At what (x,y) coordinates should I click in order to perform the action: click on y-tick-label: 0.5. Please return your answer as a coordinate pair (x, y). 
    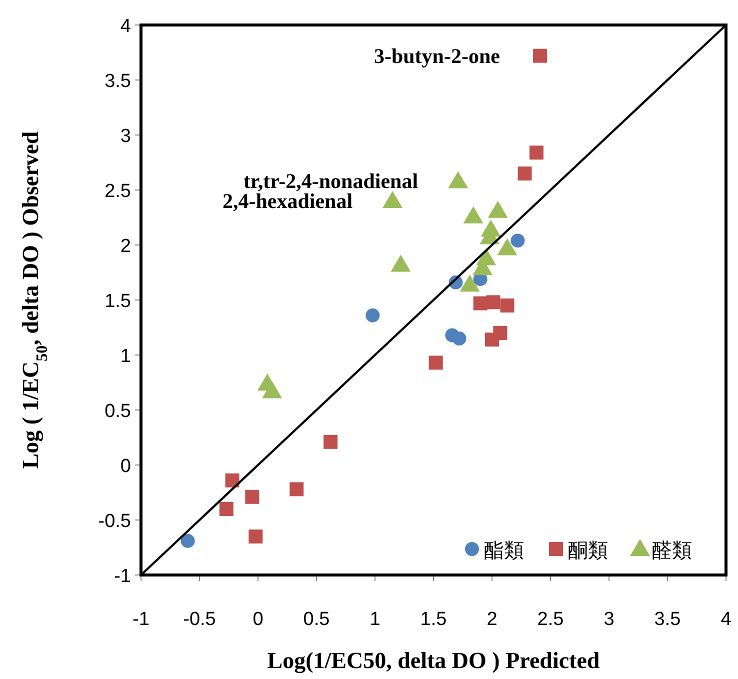
    Looking at the image, I should click on (117, 411).